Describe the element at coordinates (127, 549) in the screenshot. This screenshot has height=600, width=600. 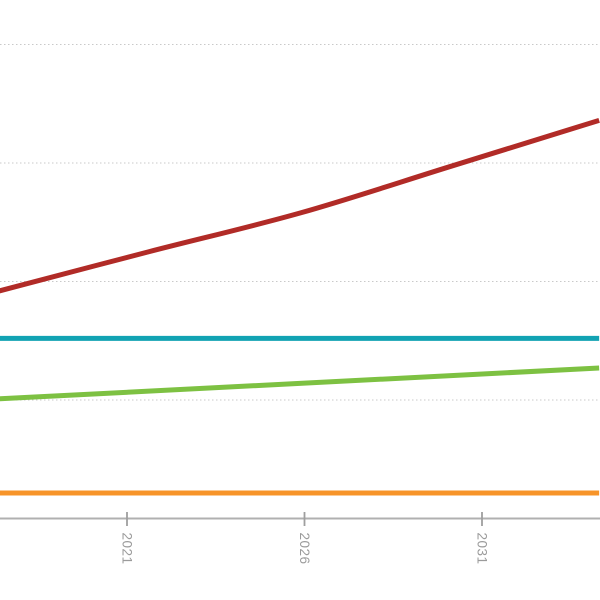
I see `x-axis-tick-label: 2021` at that location.